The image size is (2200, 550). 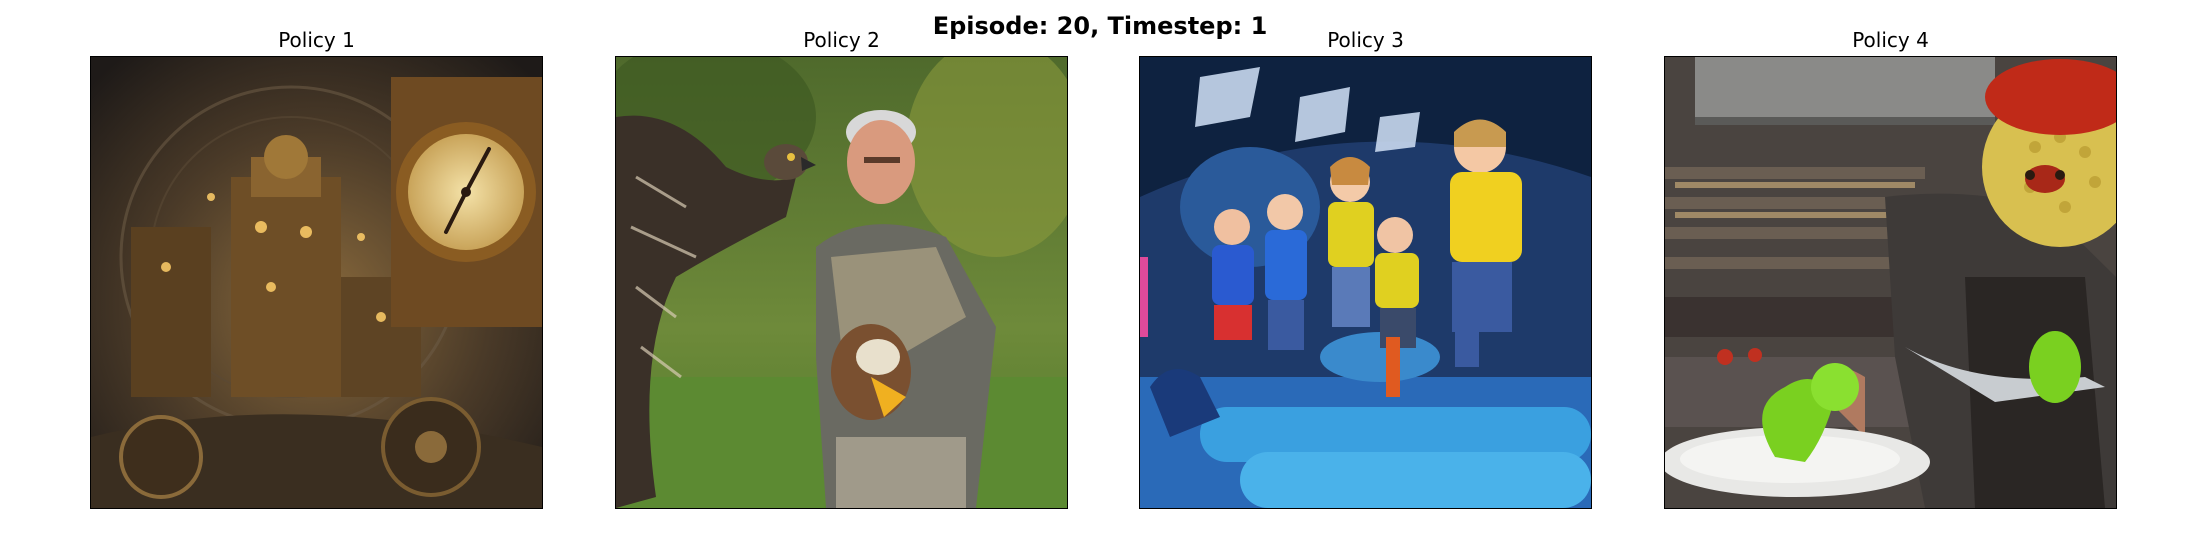 I want to click on panel-title-policy-4: Policy 4, so click(x=1890, y=40).